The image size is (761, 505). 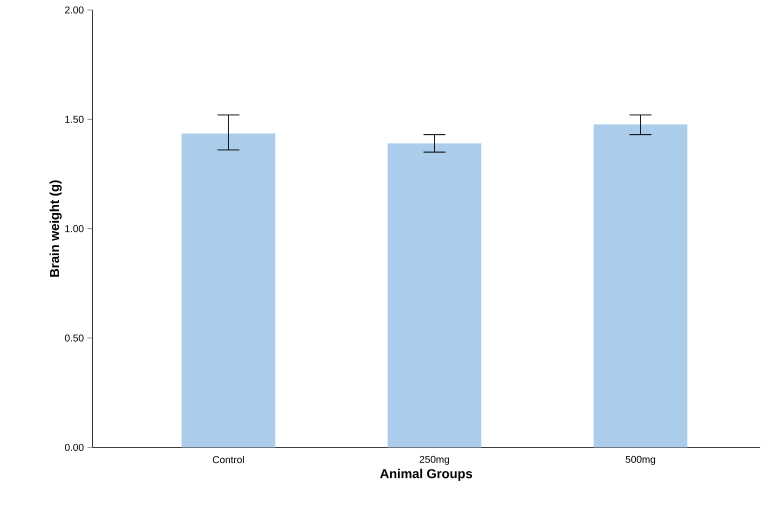 I want to click on y-axis-title: Brain weight (g), so click(x=56, y=228).